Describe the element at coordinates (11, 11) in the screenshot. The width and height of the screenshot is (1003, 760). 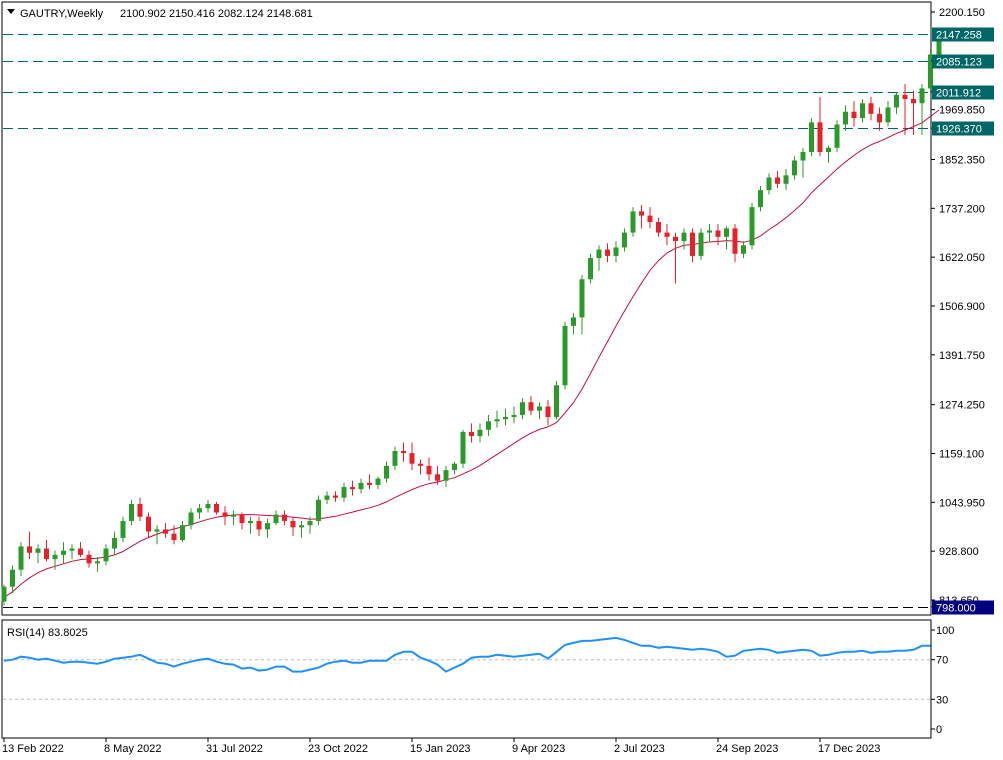
I see `triangle-down-icon` at that location.